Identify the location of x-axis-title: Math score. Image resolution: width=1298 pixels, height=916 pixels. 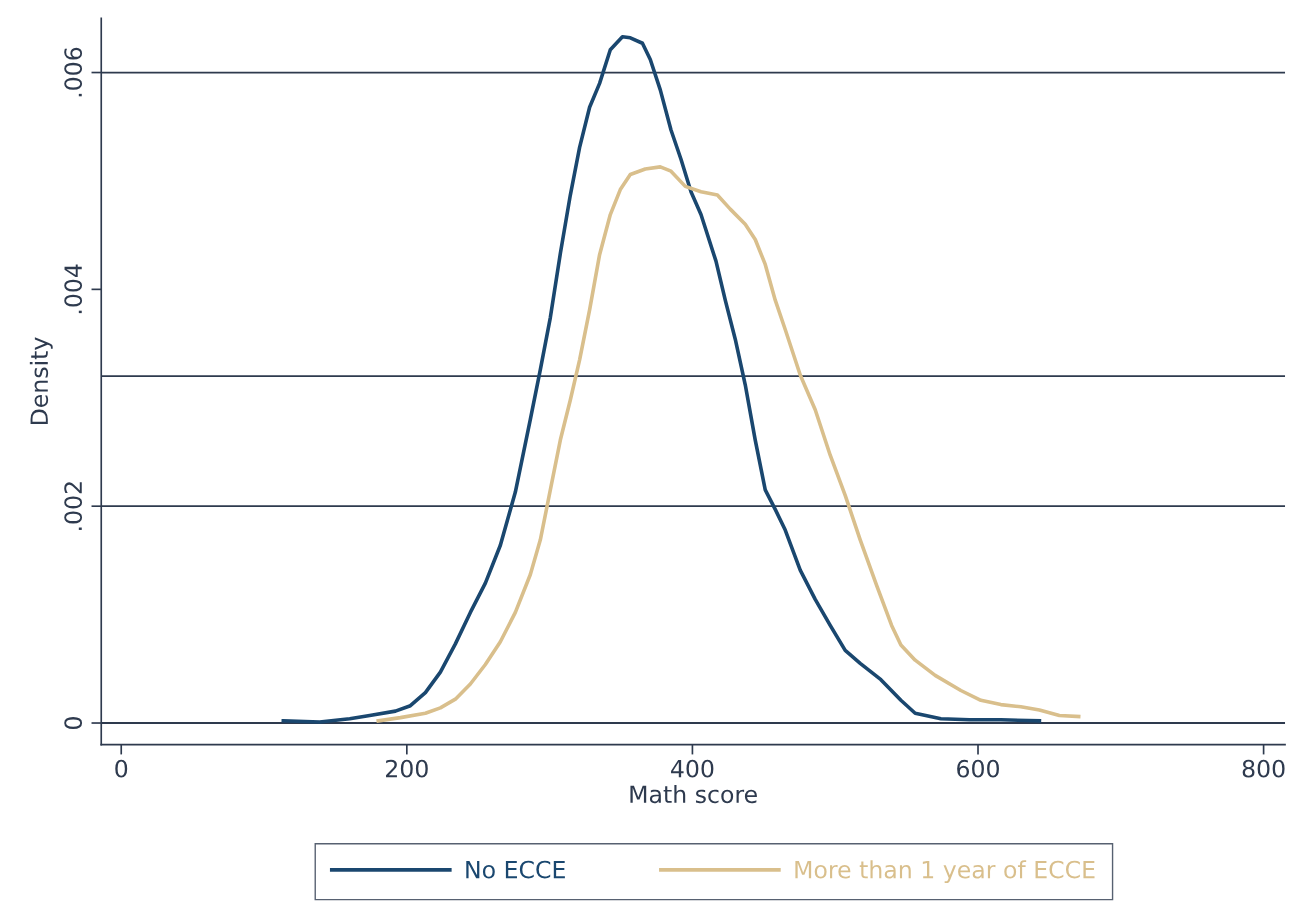
(693, 794).